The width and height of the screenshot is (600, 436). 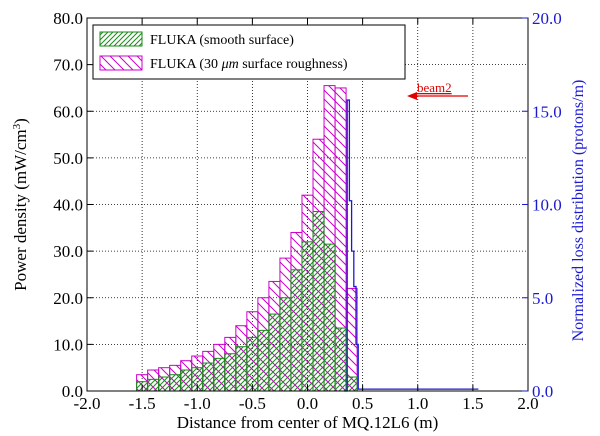 I want to click on y-tick-label: 20.0, so click(x=68, y=298).